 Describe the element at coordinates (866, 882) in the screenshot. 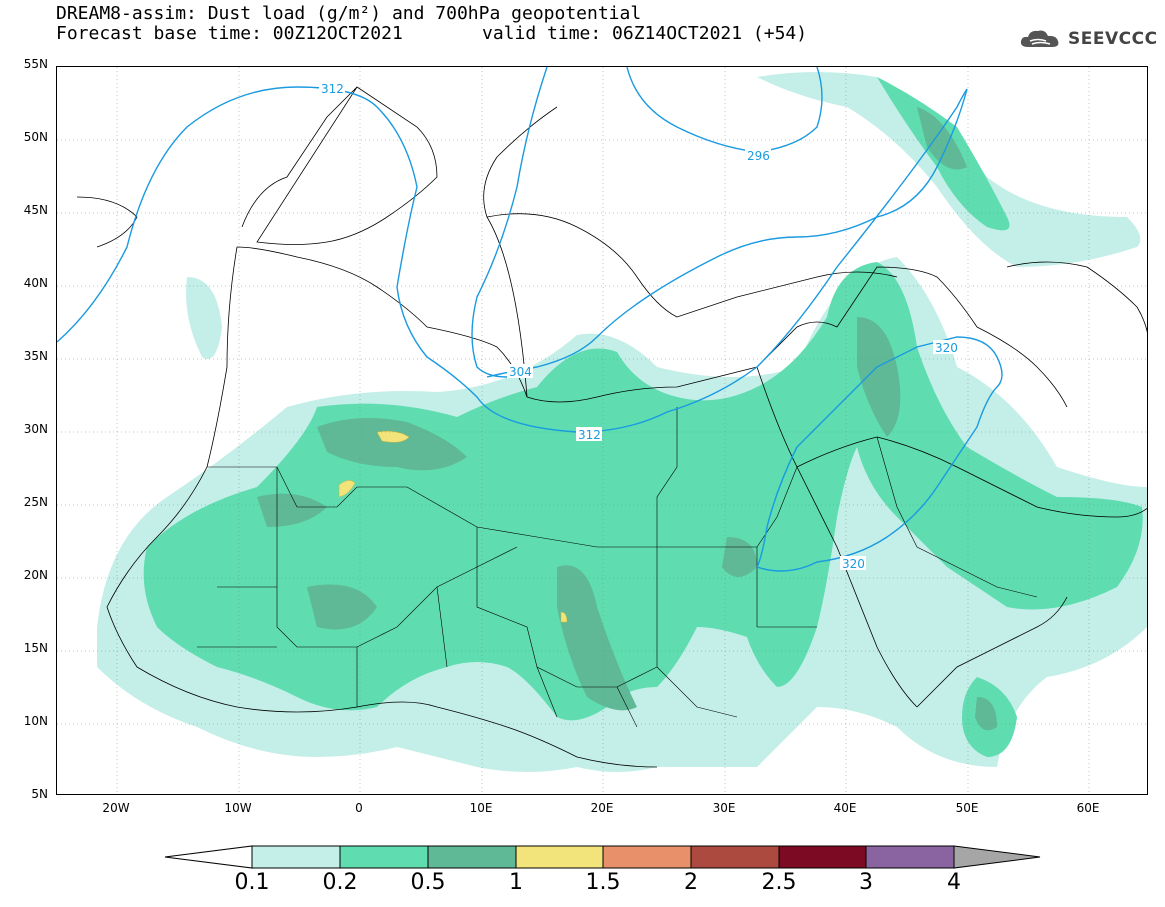

I see `colorbar-label: 3` at that location.